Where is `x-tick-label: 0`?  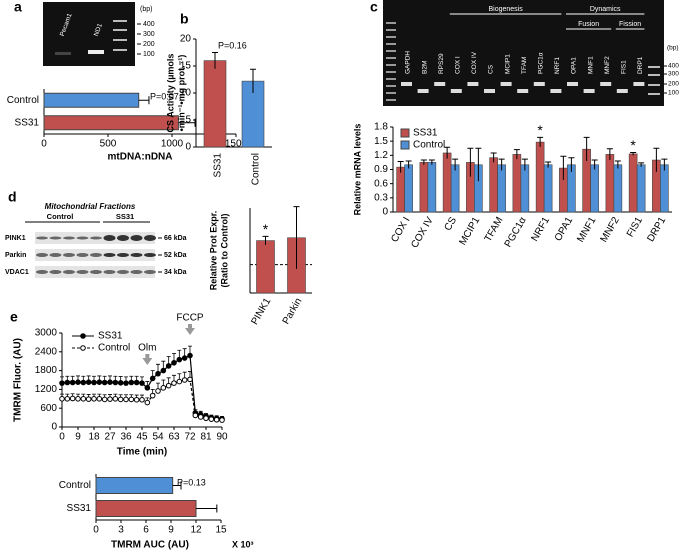
x-tick-label: 0 is located at coordinates (44, 144).